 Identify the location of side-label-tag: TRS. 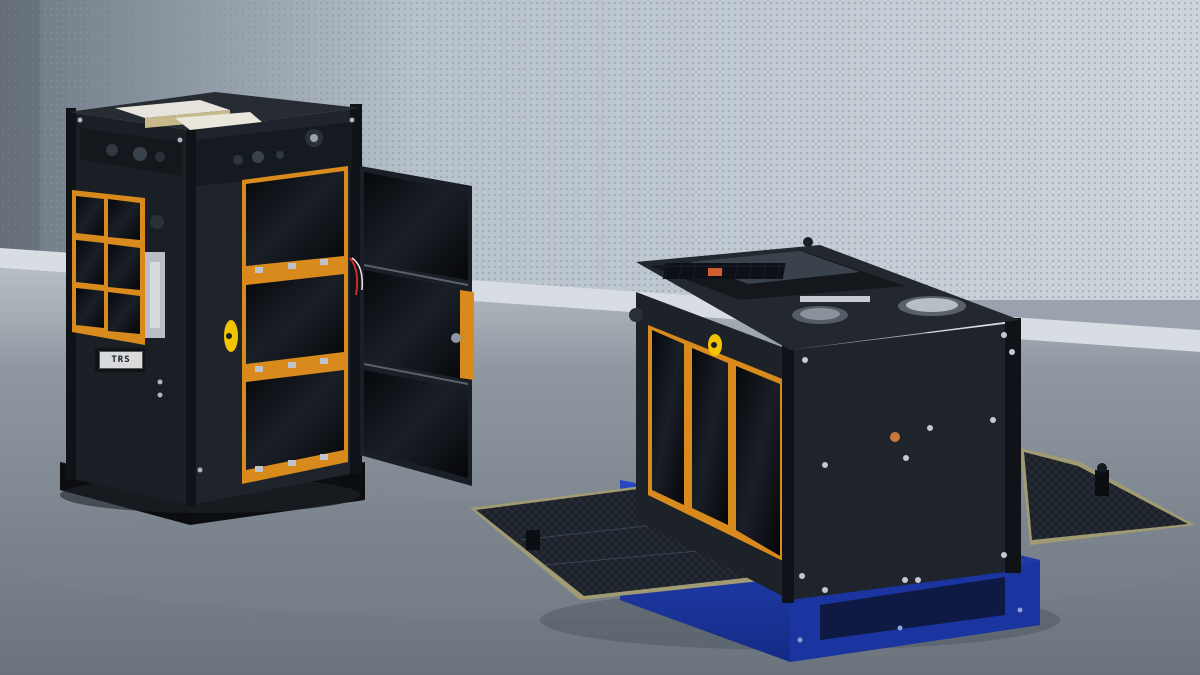
(121, 360).